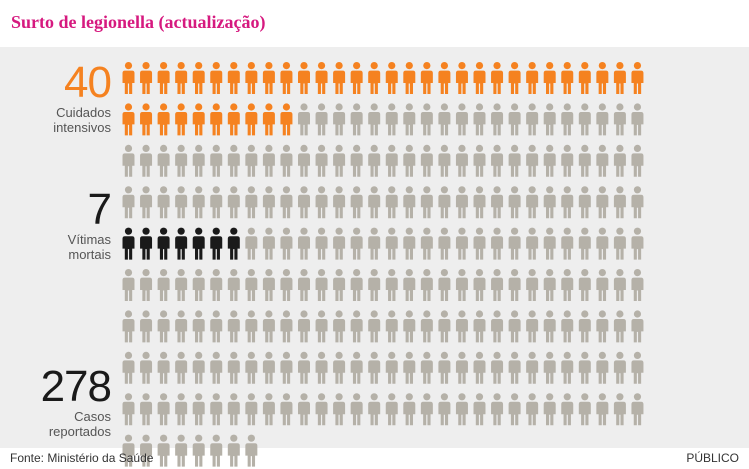  Describe the element at coordinates (99, 209) in the screenshot. I see `deaths-count: 7` at that location.